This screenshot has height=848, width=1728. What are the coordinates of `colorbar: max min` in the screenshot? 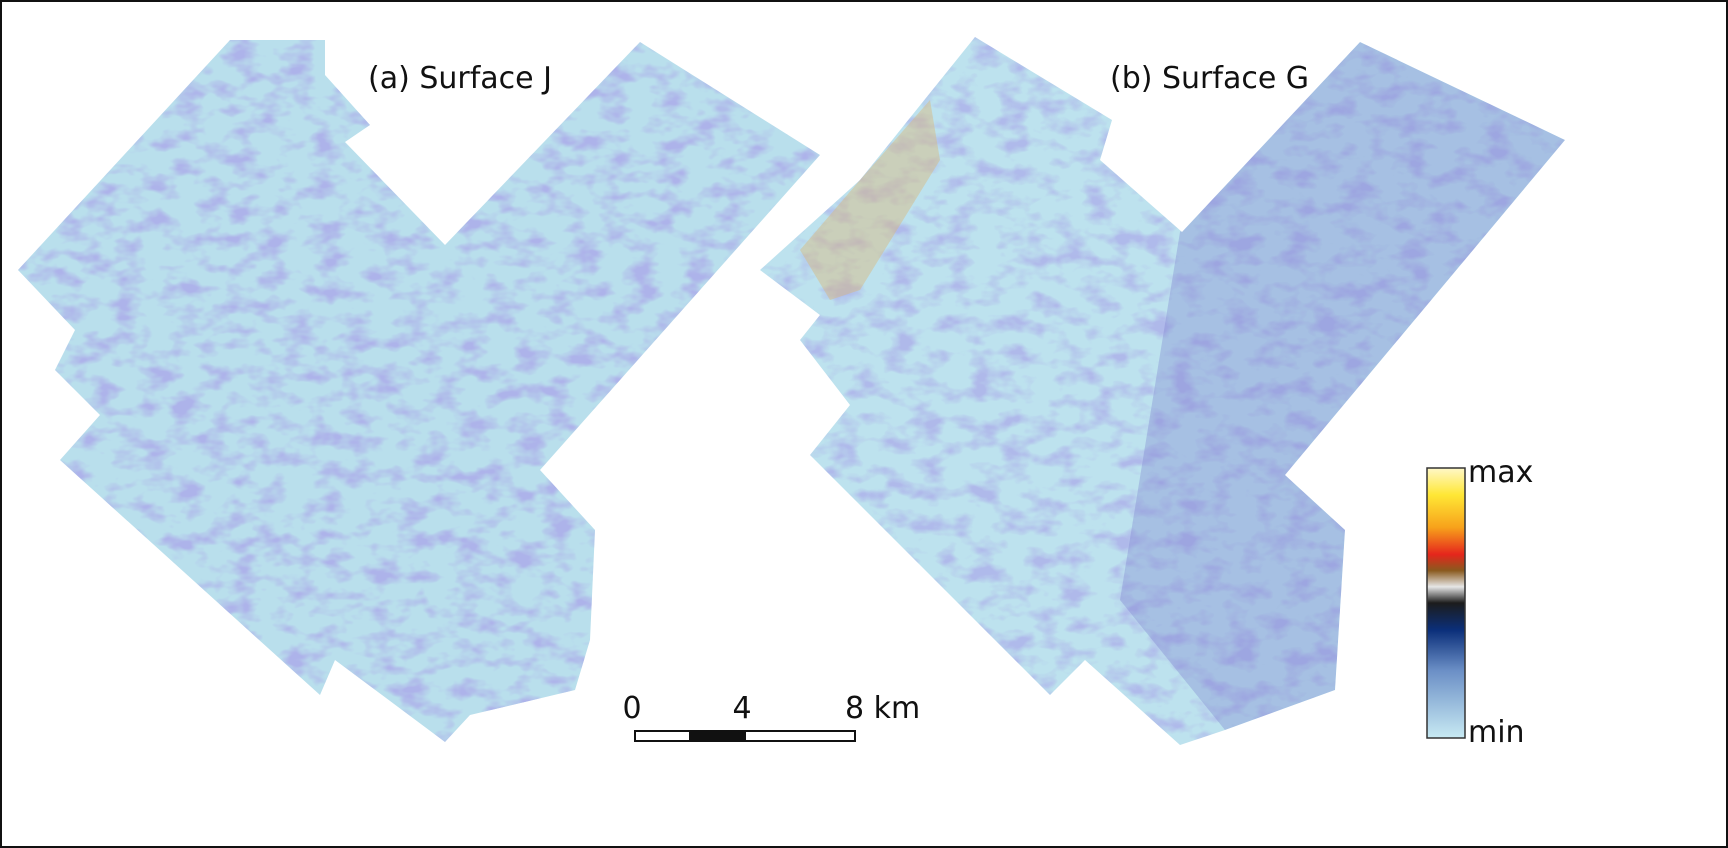 It's located at (1479, 602).